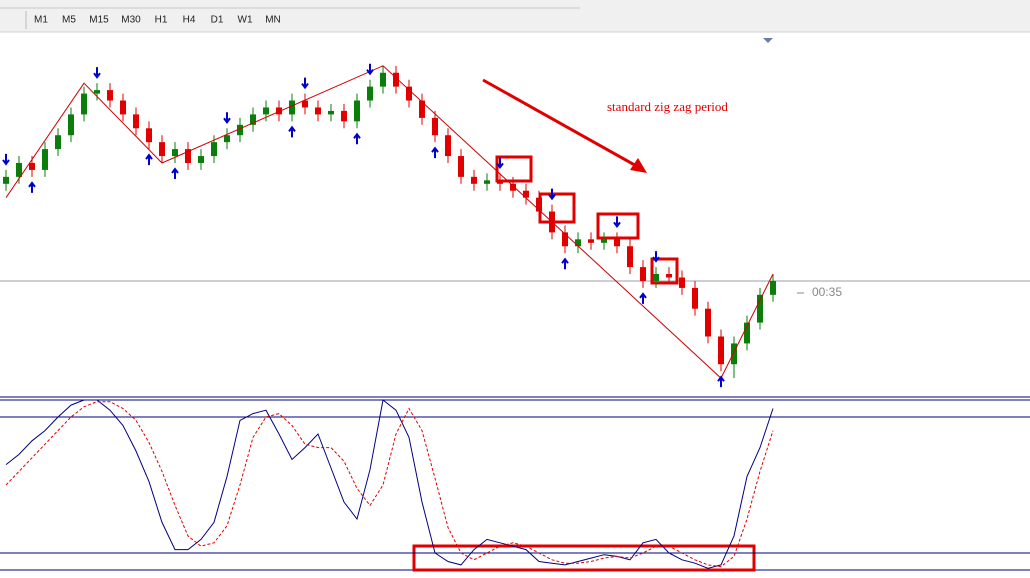  I want to click on shift-marker, so click(768, 40).